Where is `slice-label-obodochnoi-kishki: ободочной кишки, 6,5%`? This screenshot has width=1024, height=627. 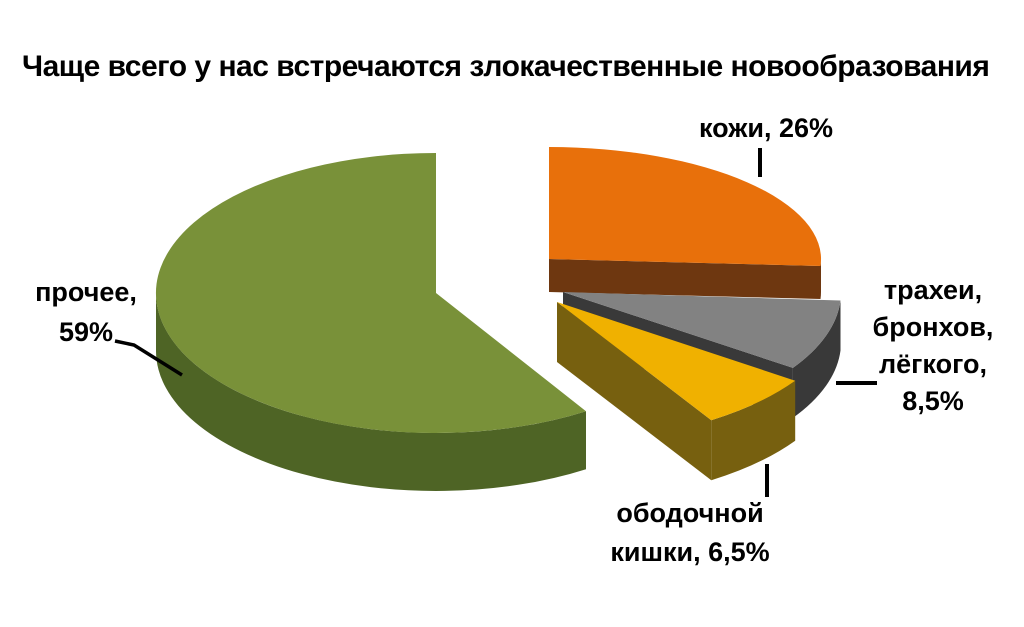 slice-label-obodochnoi-kishki: ободочной кишки, 6,5% is located at coordinates (690, 533).